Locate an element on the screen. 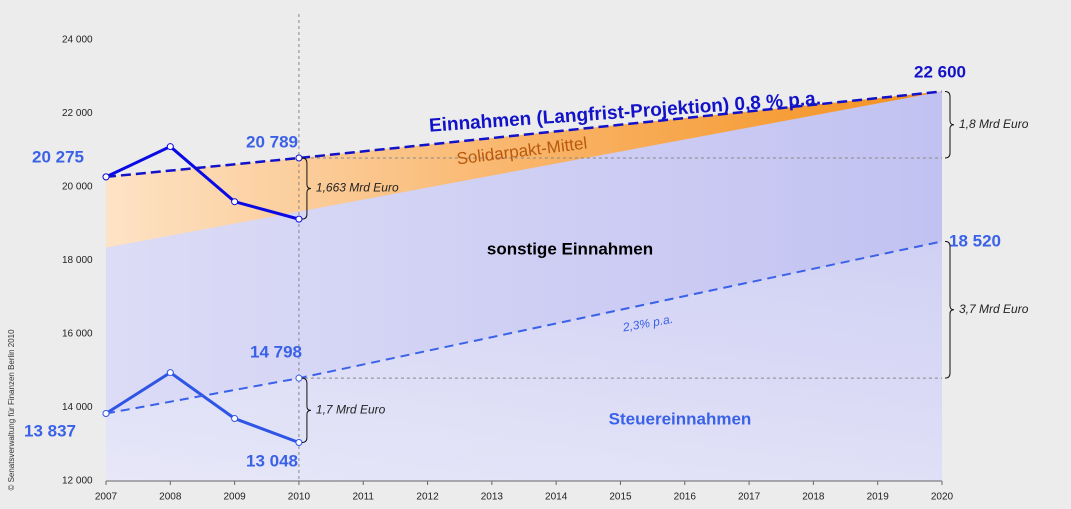 The image size is (1071, 509). brace-label: 1,7 Mrd Euro is located at coordinates (351, 410).